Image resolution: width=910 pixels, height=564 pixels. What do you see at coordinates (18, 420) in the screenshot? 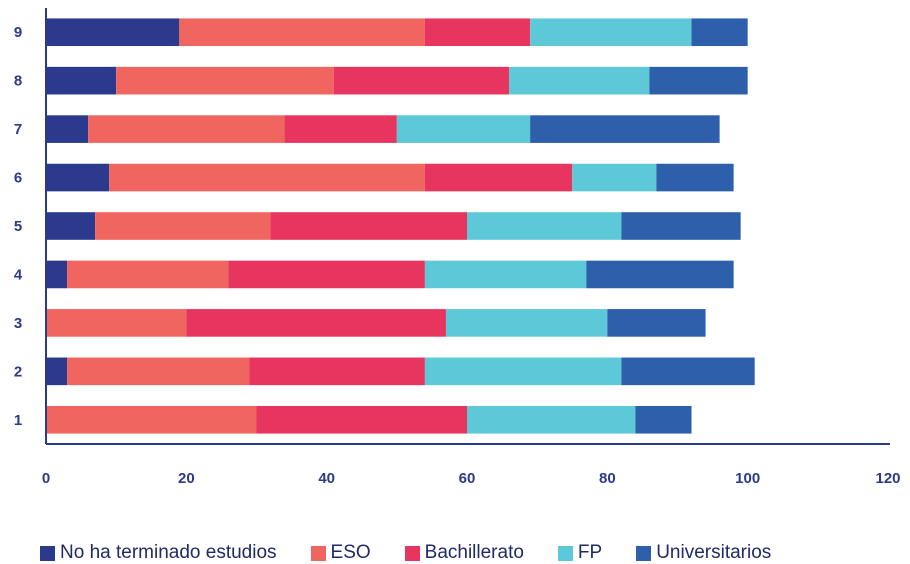
I see `y-tick-label-1: 1` at bounding box center [18, 420].